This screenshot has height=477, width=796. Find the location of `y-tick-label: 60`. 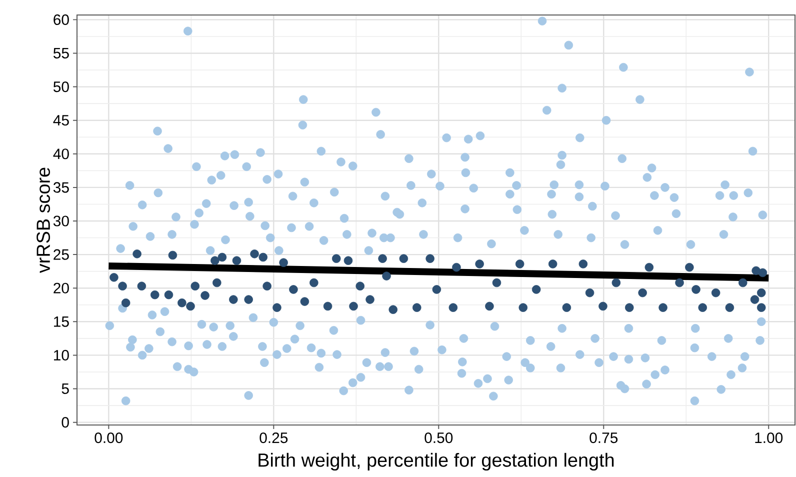

y-tick-label: 60 is located at coordinates (61, 19).